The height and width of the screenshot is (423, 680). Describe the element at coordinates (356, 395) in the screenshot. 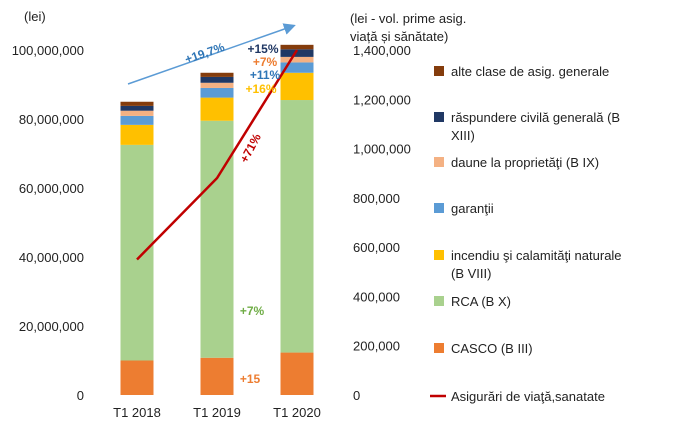

I see `right-tick-label: 0` at that location.